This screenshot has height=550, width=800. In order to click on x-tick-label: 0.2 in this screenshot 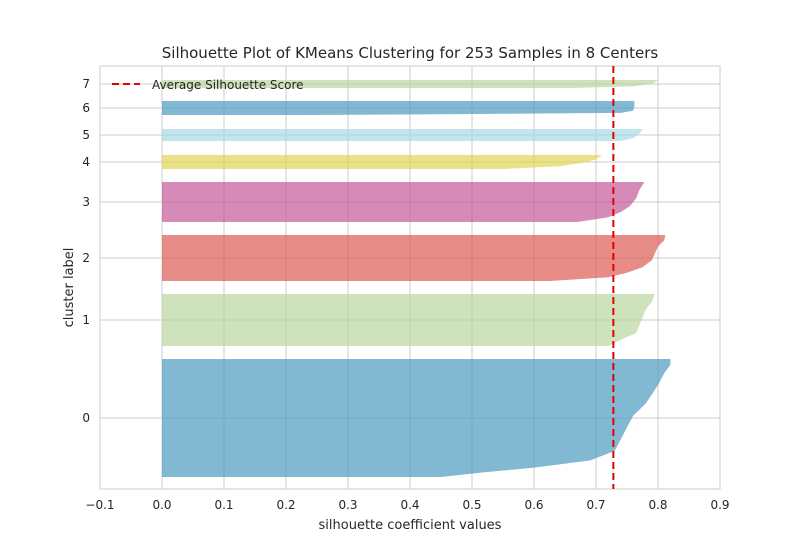, I will do `click(285, 505)`.